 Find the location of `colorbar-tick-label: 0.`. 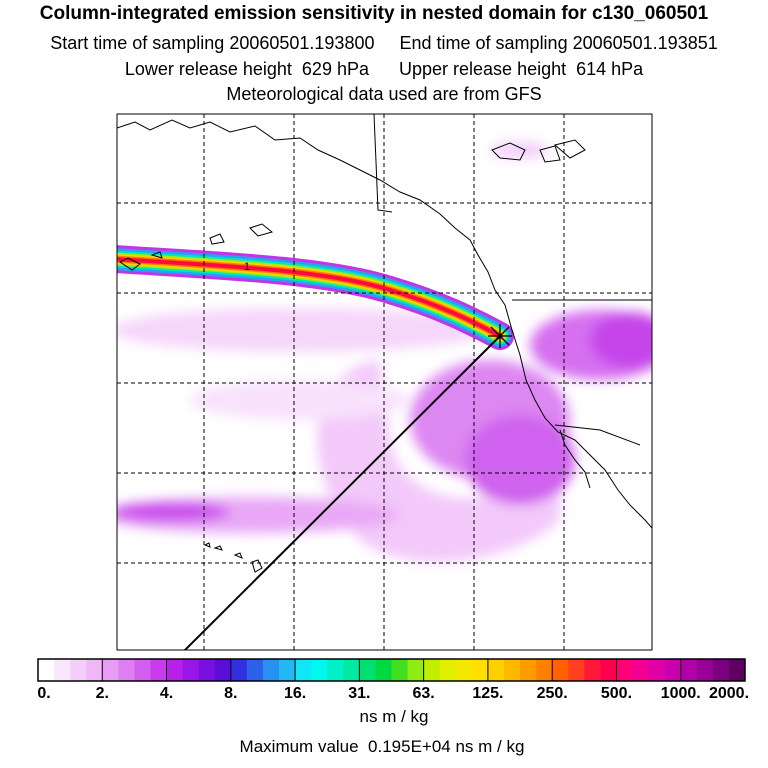

colorbar-tick-label: 0. is located at coordinates (44, 693).